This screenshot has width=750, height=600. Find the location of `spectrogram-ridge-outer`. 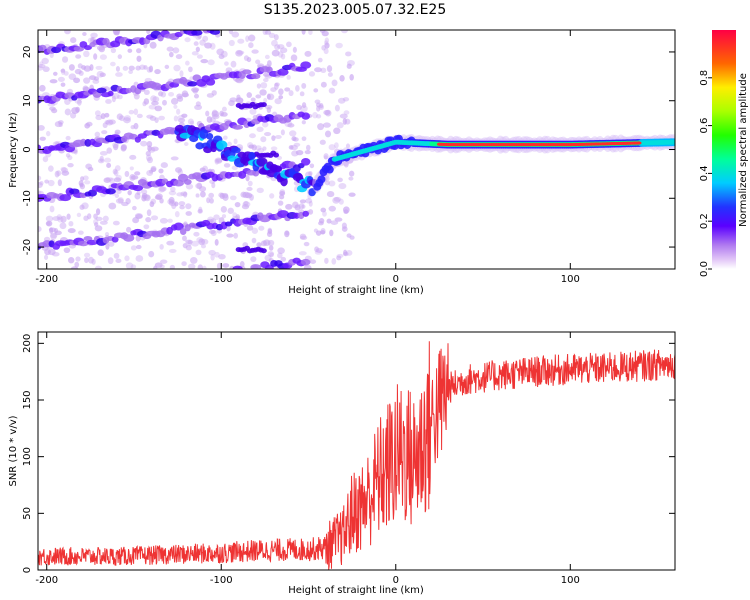

spectrogram-ridge-outer is located at coordinates (321, 179).